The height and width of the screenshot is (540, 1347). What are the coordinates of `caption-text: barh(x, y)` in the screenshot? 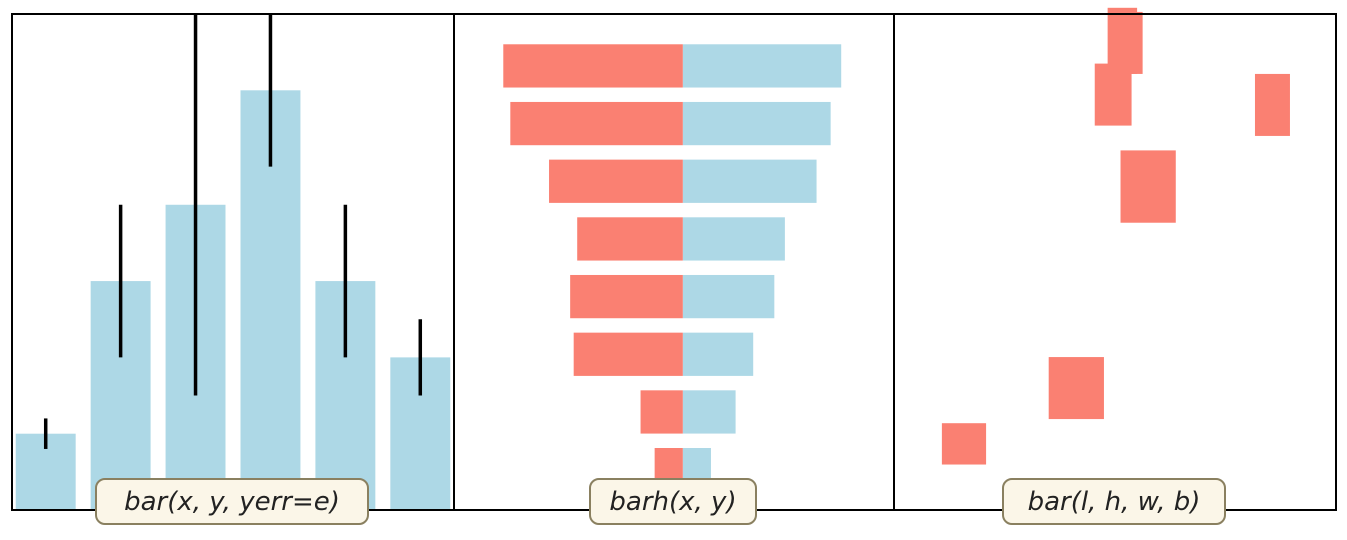 It's located at (672, 502).